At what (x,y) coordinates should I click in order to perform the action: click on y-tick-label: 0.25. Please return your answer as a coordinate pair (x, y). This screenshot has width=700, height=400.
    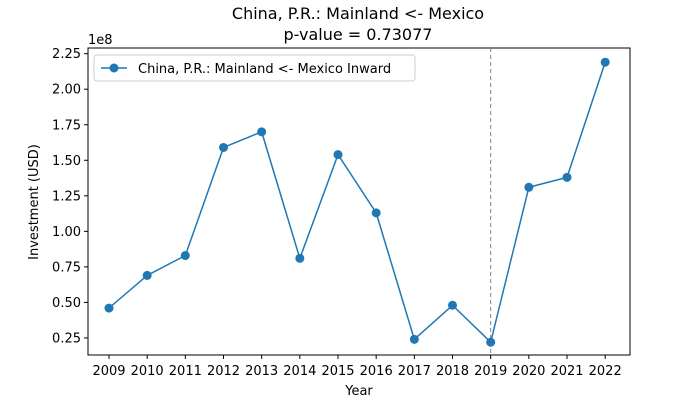
    Looking at the image, I should click on (66, 338).